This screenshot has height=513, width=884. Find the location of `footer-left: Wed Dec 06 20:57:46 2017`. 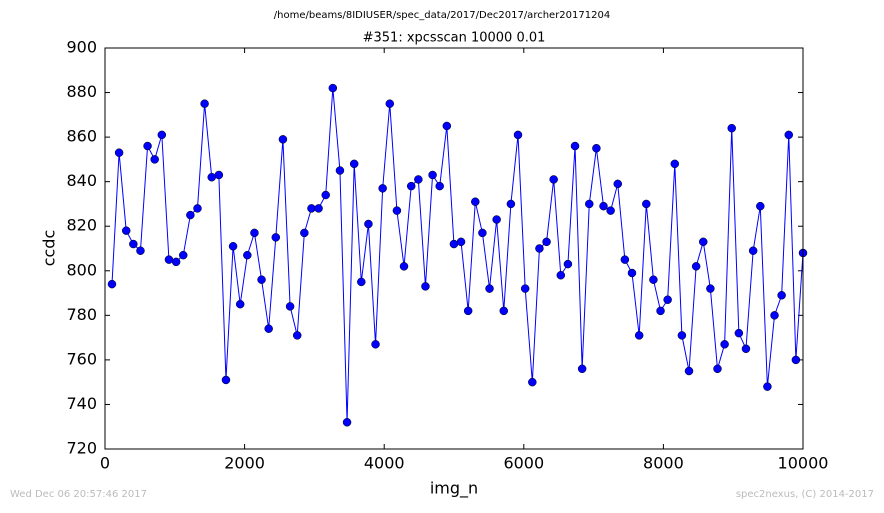

footer-left: Wed Dec 06 20:57:46 2017 is located at coordinates (78, 494).